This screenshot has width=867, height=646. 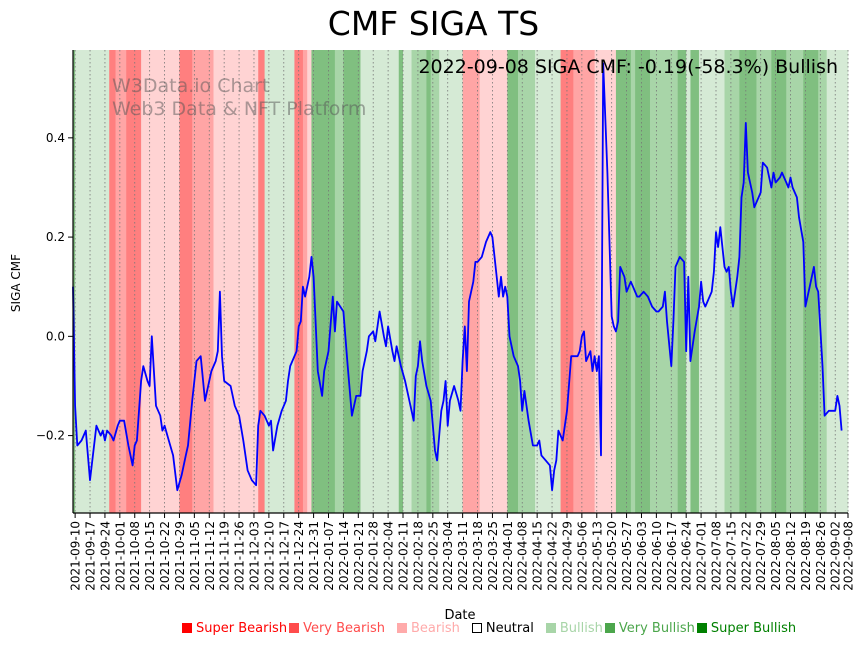 I want to click on x-tick-label: 2021-09-24, so click(x=105, y=556).